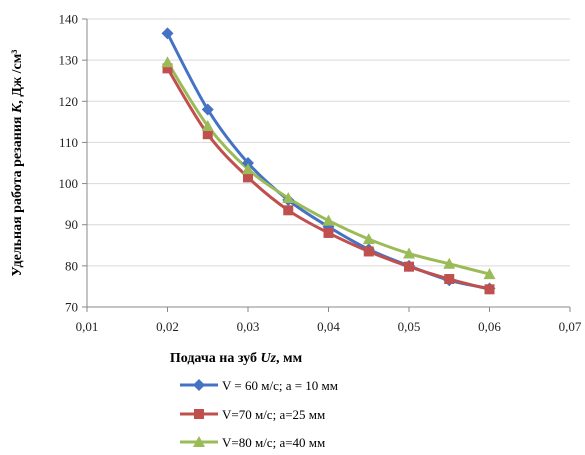 The width and height of the screenshot is (585, 455). Describe the element at coordinates (71, 265) in the screenshot. I see `y-tick-label: 80` at that location.